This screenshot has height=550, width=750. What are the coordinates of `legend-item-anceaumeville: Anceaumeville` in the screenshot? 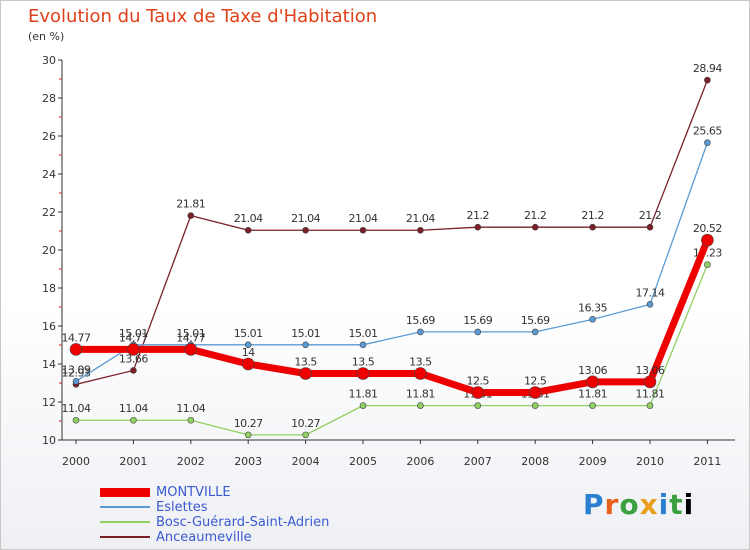 It's located at (250, 537).